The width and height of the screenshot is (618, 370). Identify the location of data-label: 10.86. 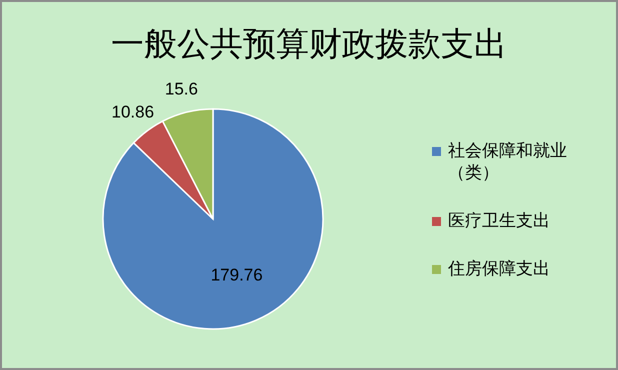
(133, 112).